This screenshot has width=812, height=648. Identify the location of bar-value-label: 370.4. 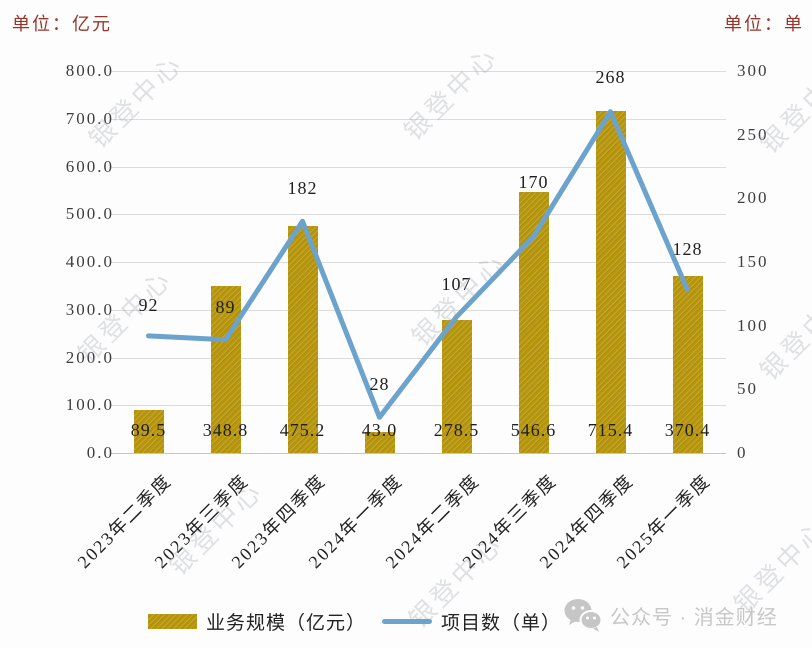
(687, 430).